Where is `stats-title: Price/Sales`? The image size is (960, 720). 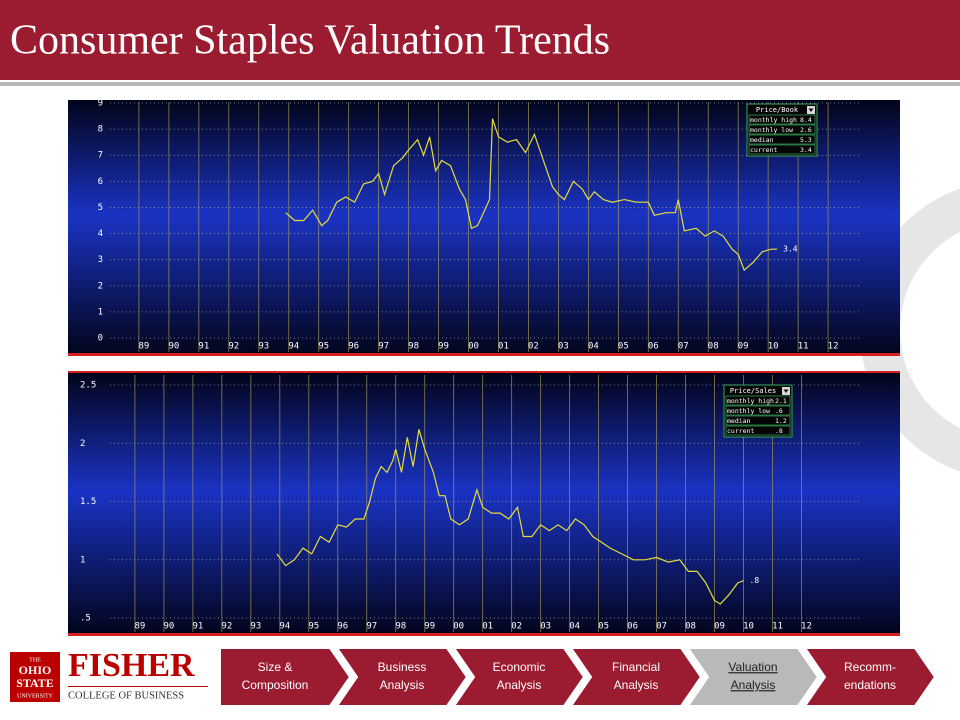
stats-title: Price/Sales is located at coordinates (753, 391).